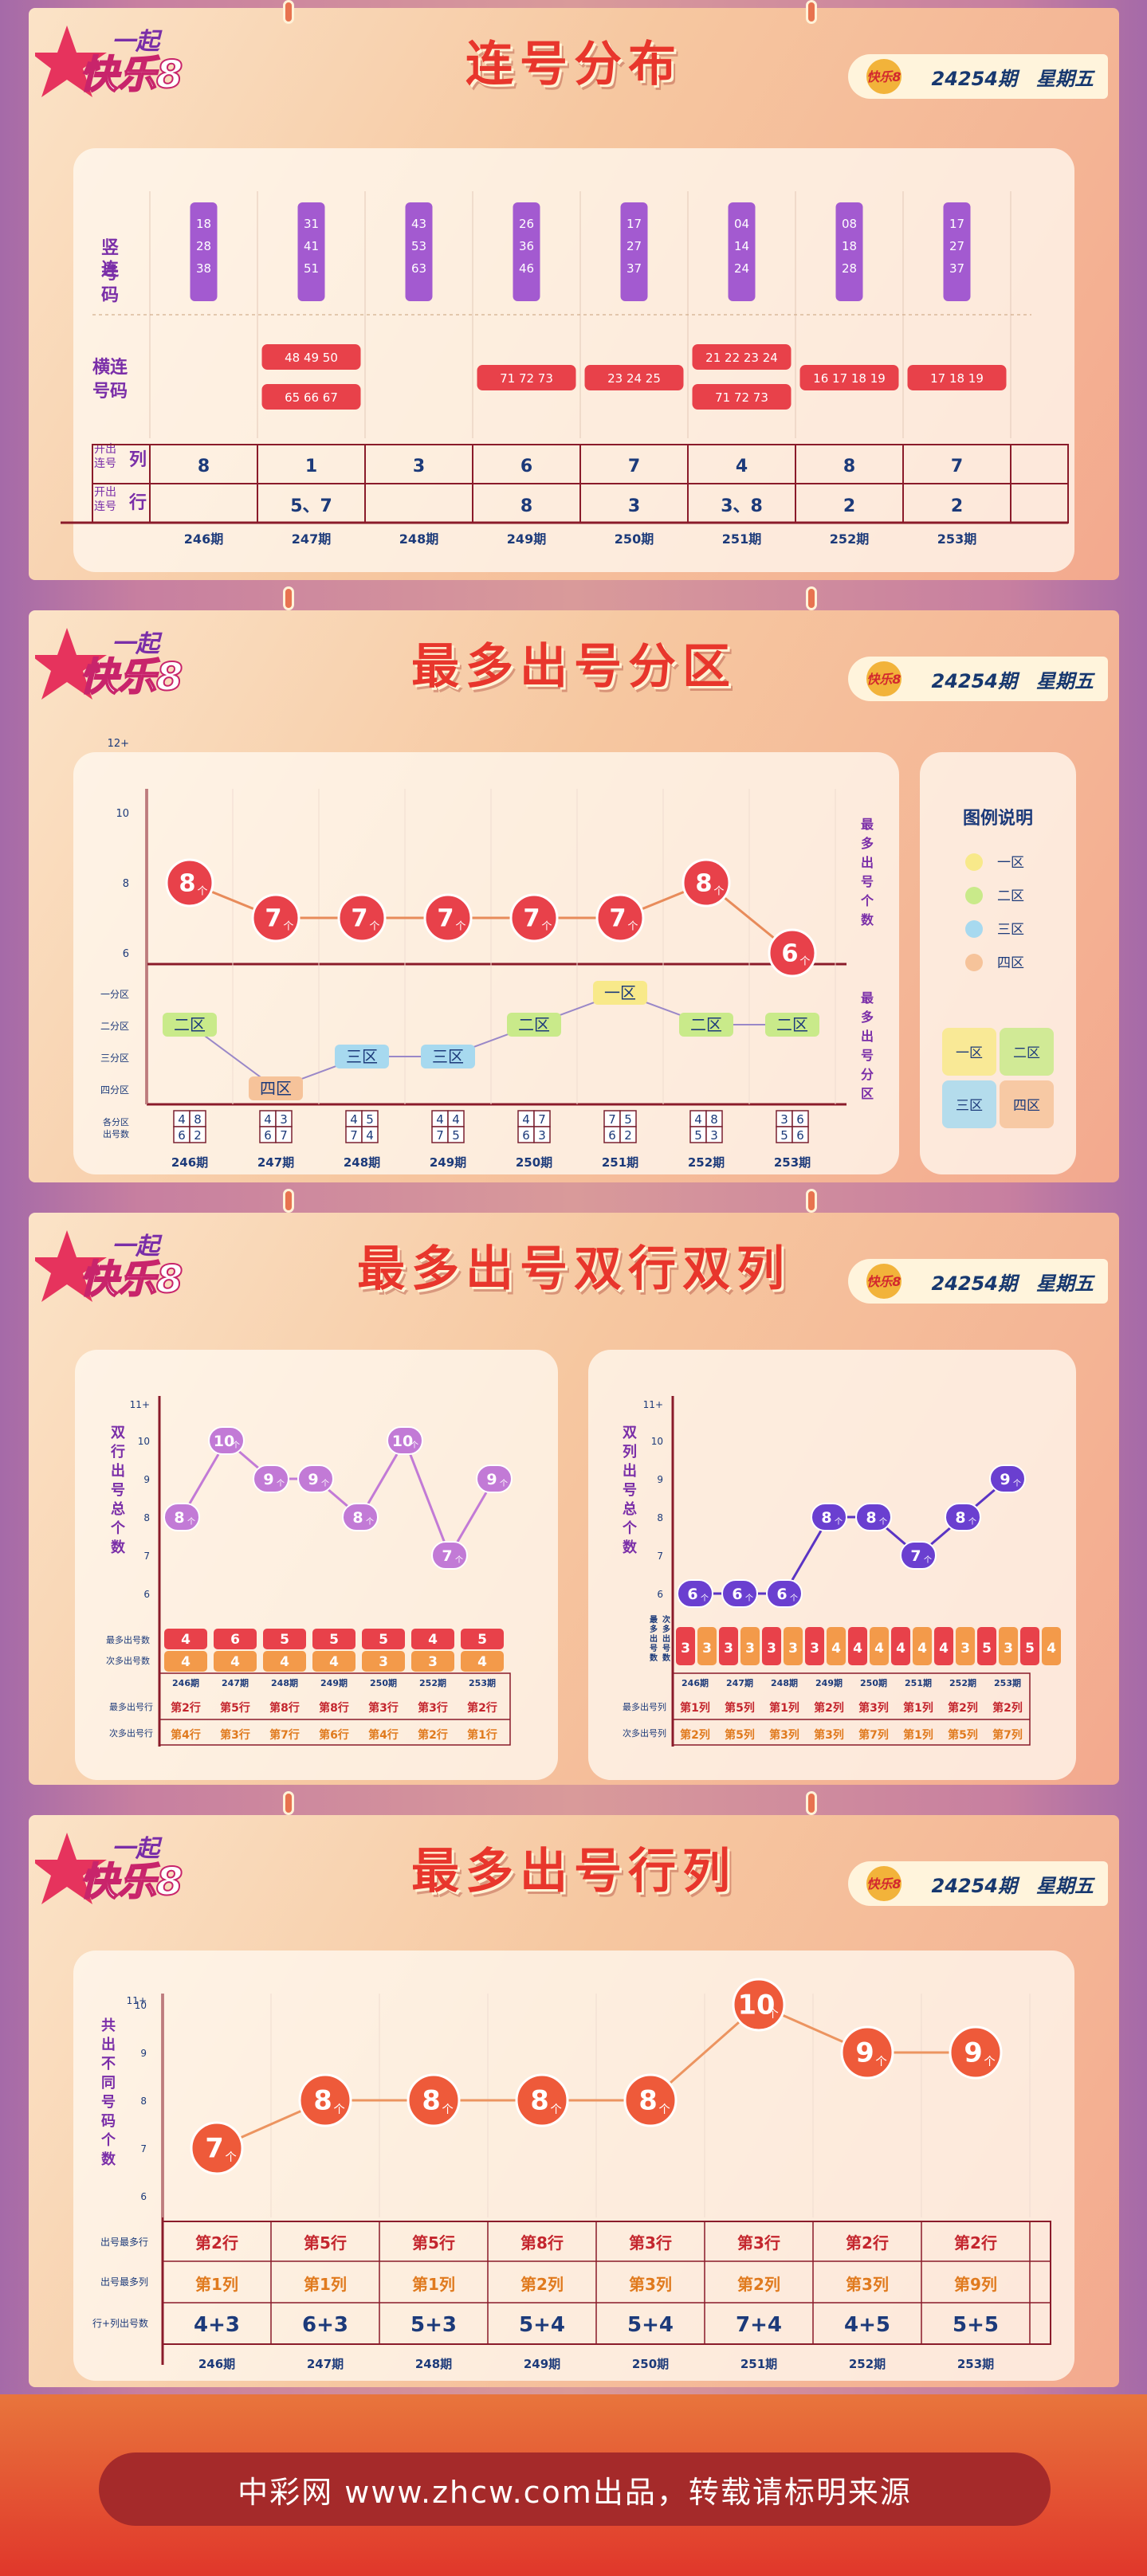 The width and height of the screenshot is (1147, 2576). What do you see at coordinates (137, 502) in the screenshot?
I see `row-row-tag: 行` at bounding box center [137, 502].